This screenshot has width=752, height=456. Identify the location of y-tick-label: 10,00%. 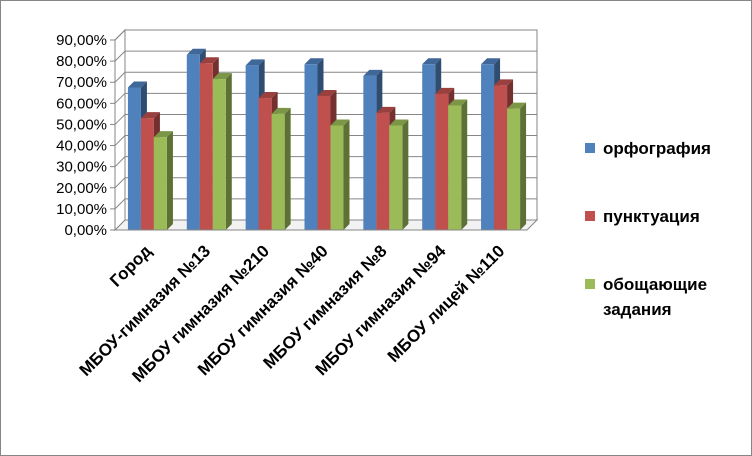
(81, 209).